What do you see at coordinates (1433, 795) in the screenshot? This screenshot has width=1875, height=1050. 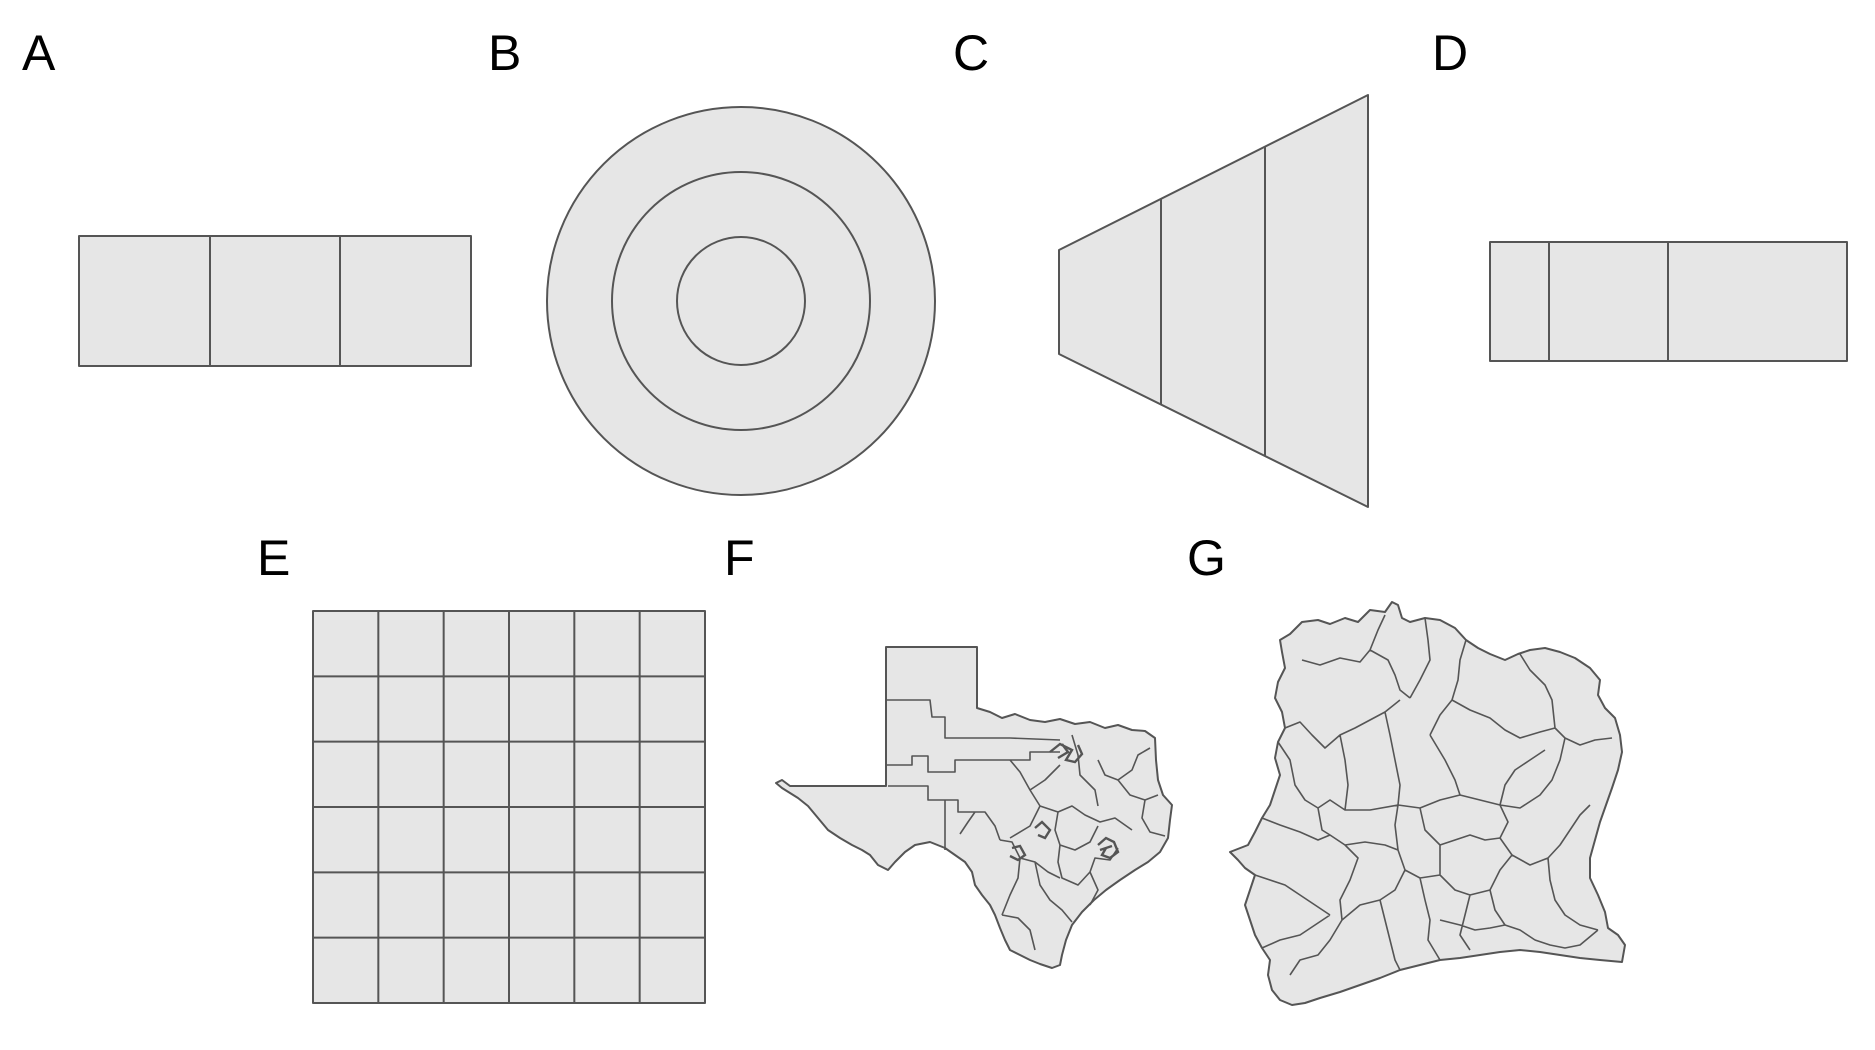 I see `panel-g-region-lines` at bounding box center [1433, 795].